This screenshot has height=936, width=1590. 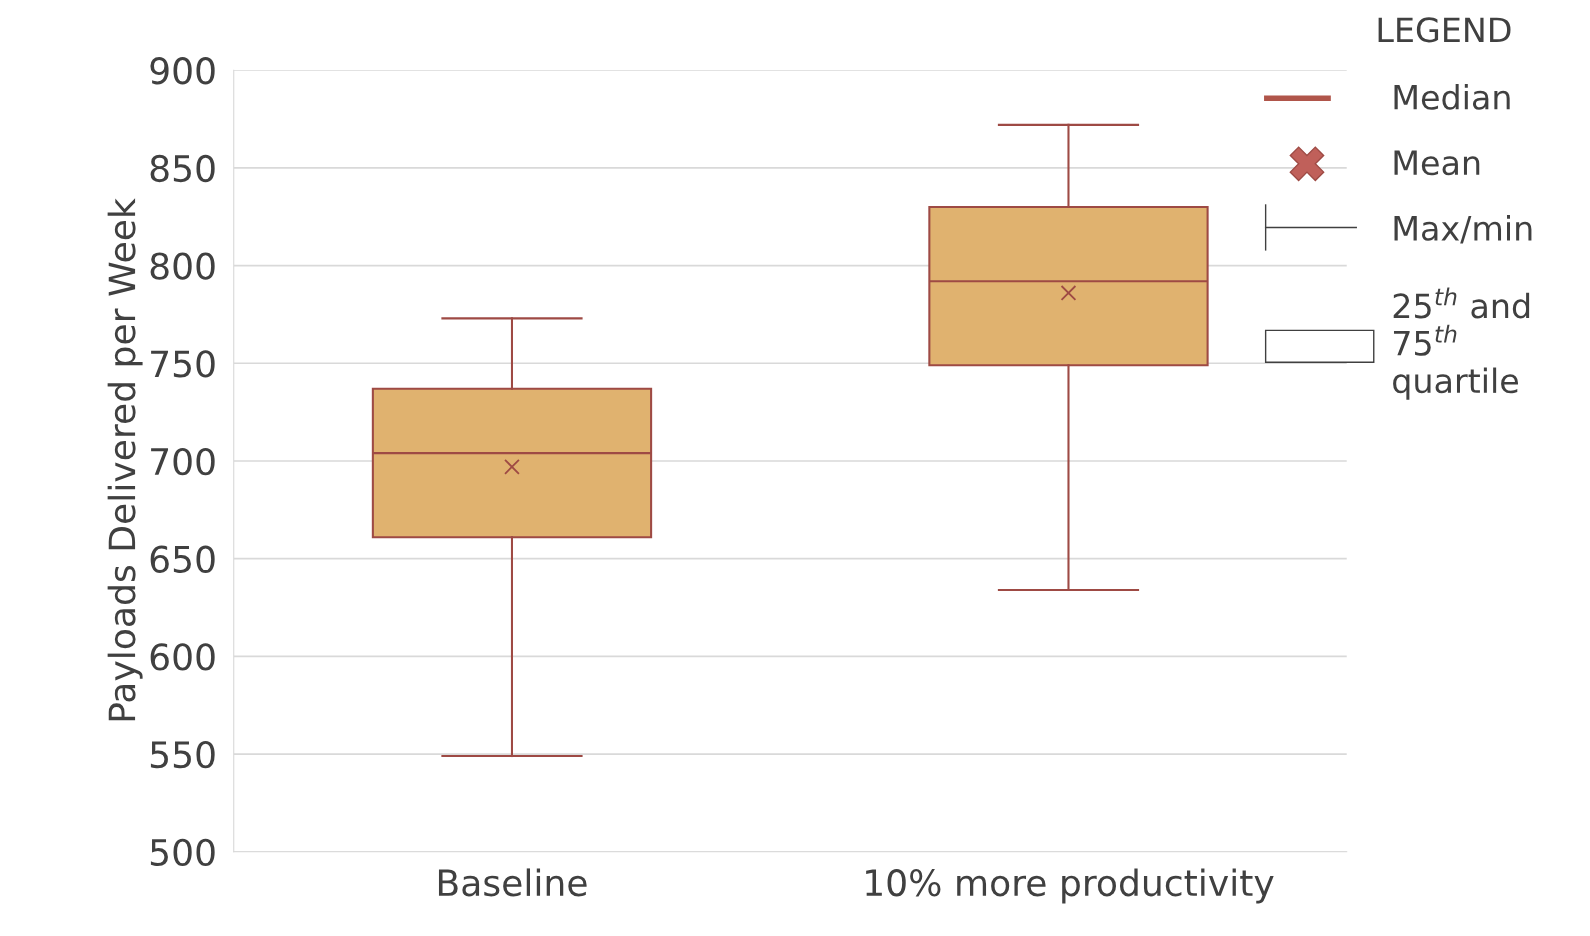 What do you see at coordinates (512, 882) in the screenshot?
I see `x-tick-label: Baseline` at bounding box center [512, 882].